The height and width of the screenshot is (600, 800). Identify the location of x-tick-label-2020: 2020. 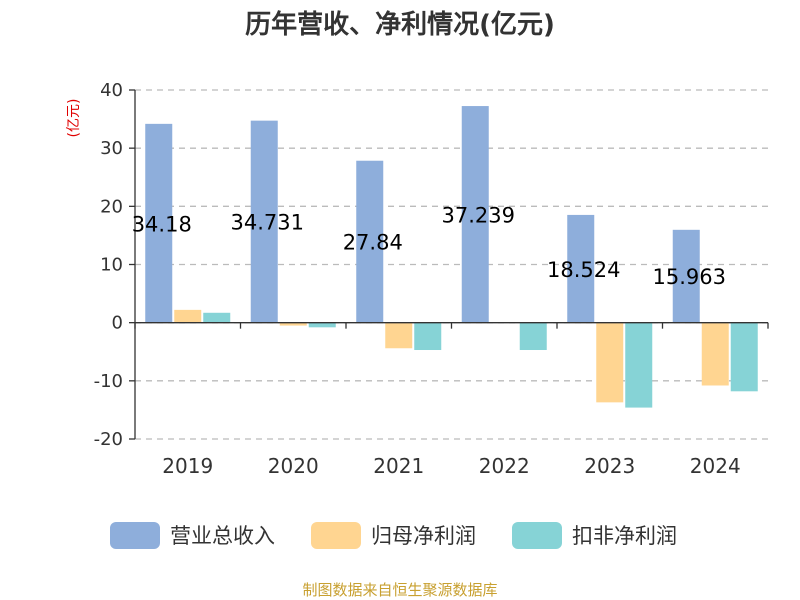
(293, 466).